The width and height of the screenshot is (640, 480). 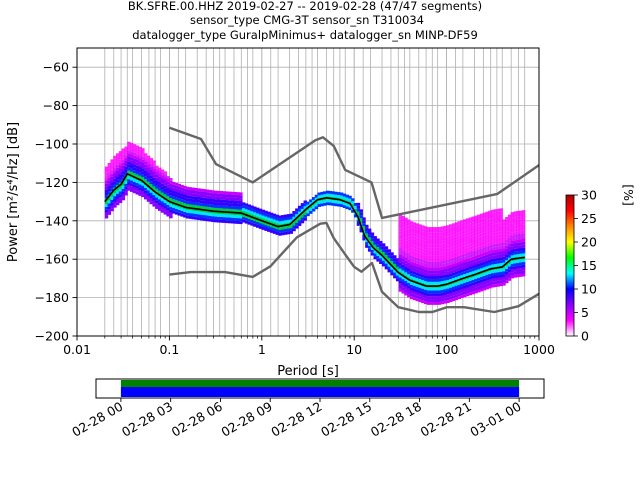 I want to click on colorbar-gradient, so click(x=570, y=265).